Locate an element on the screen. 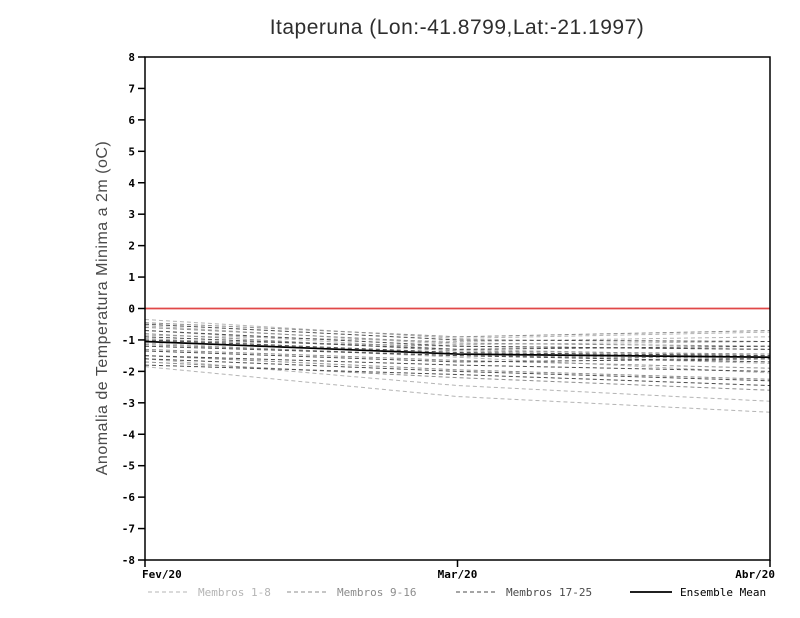 Image resolution: width=800 pixels, height=618 pixels. legend-label: Membros 9-16 is located at coordinates (376, 592).